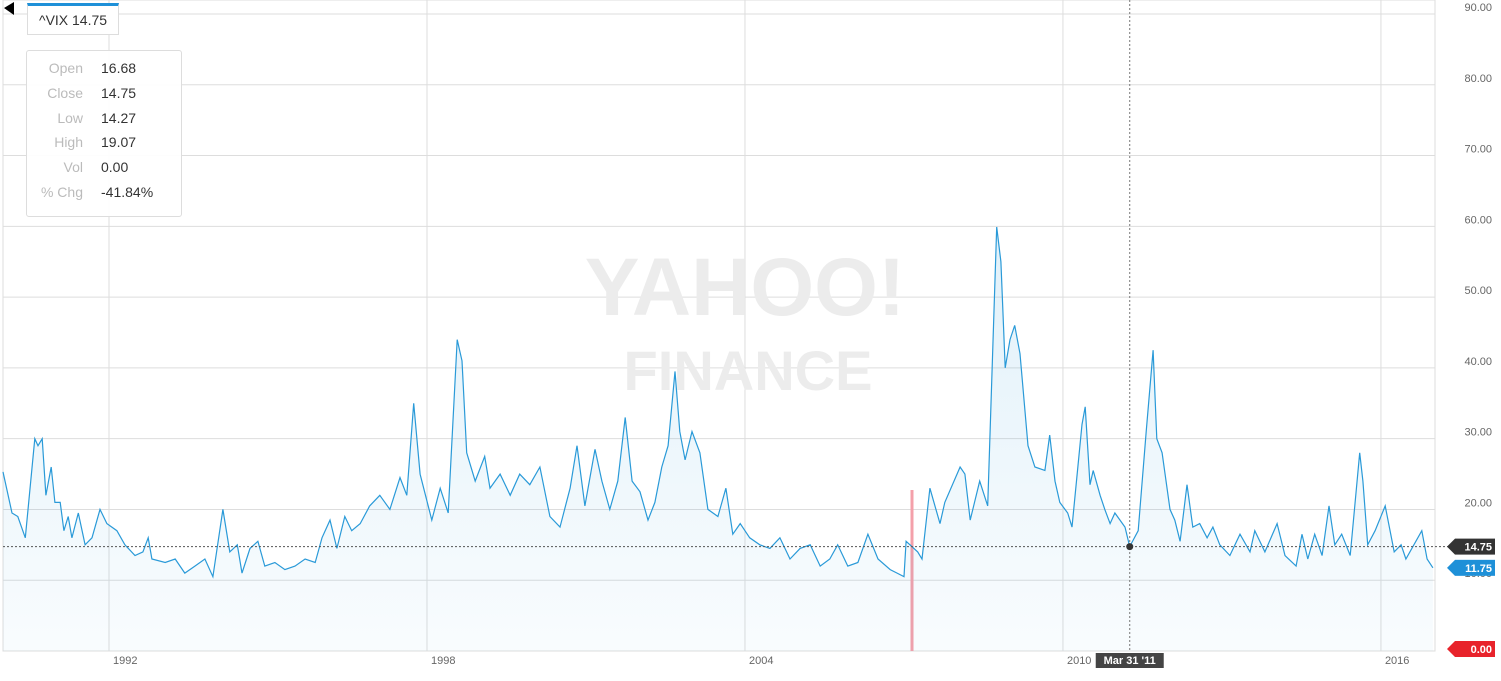 This screenshot has width=1501, height=681. What do you see at coordinates (65, 93) in the screenshot?
I see `tooltip-key: Close` at bounding box center [65, 93].